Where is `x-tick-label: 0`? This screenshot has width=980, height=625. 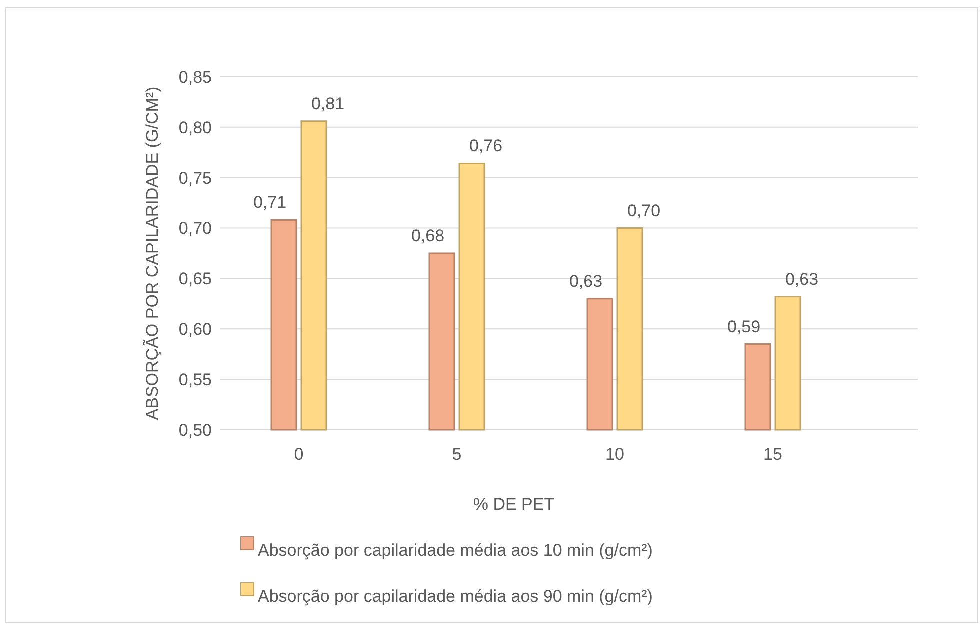
x-tick-label: 0 is located at coordinates (299, 454).